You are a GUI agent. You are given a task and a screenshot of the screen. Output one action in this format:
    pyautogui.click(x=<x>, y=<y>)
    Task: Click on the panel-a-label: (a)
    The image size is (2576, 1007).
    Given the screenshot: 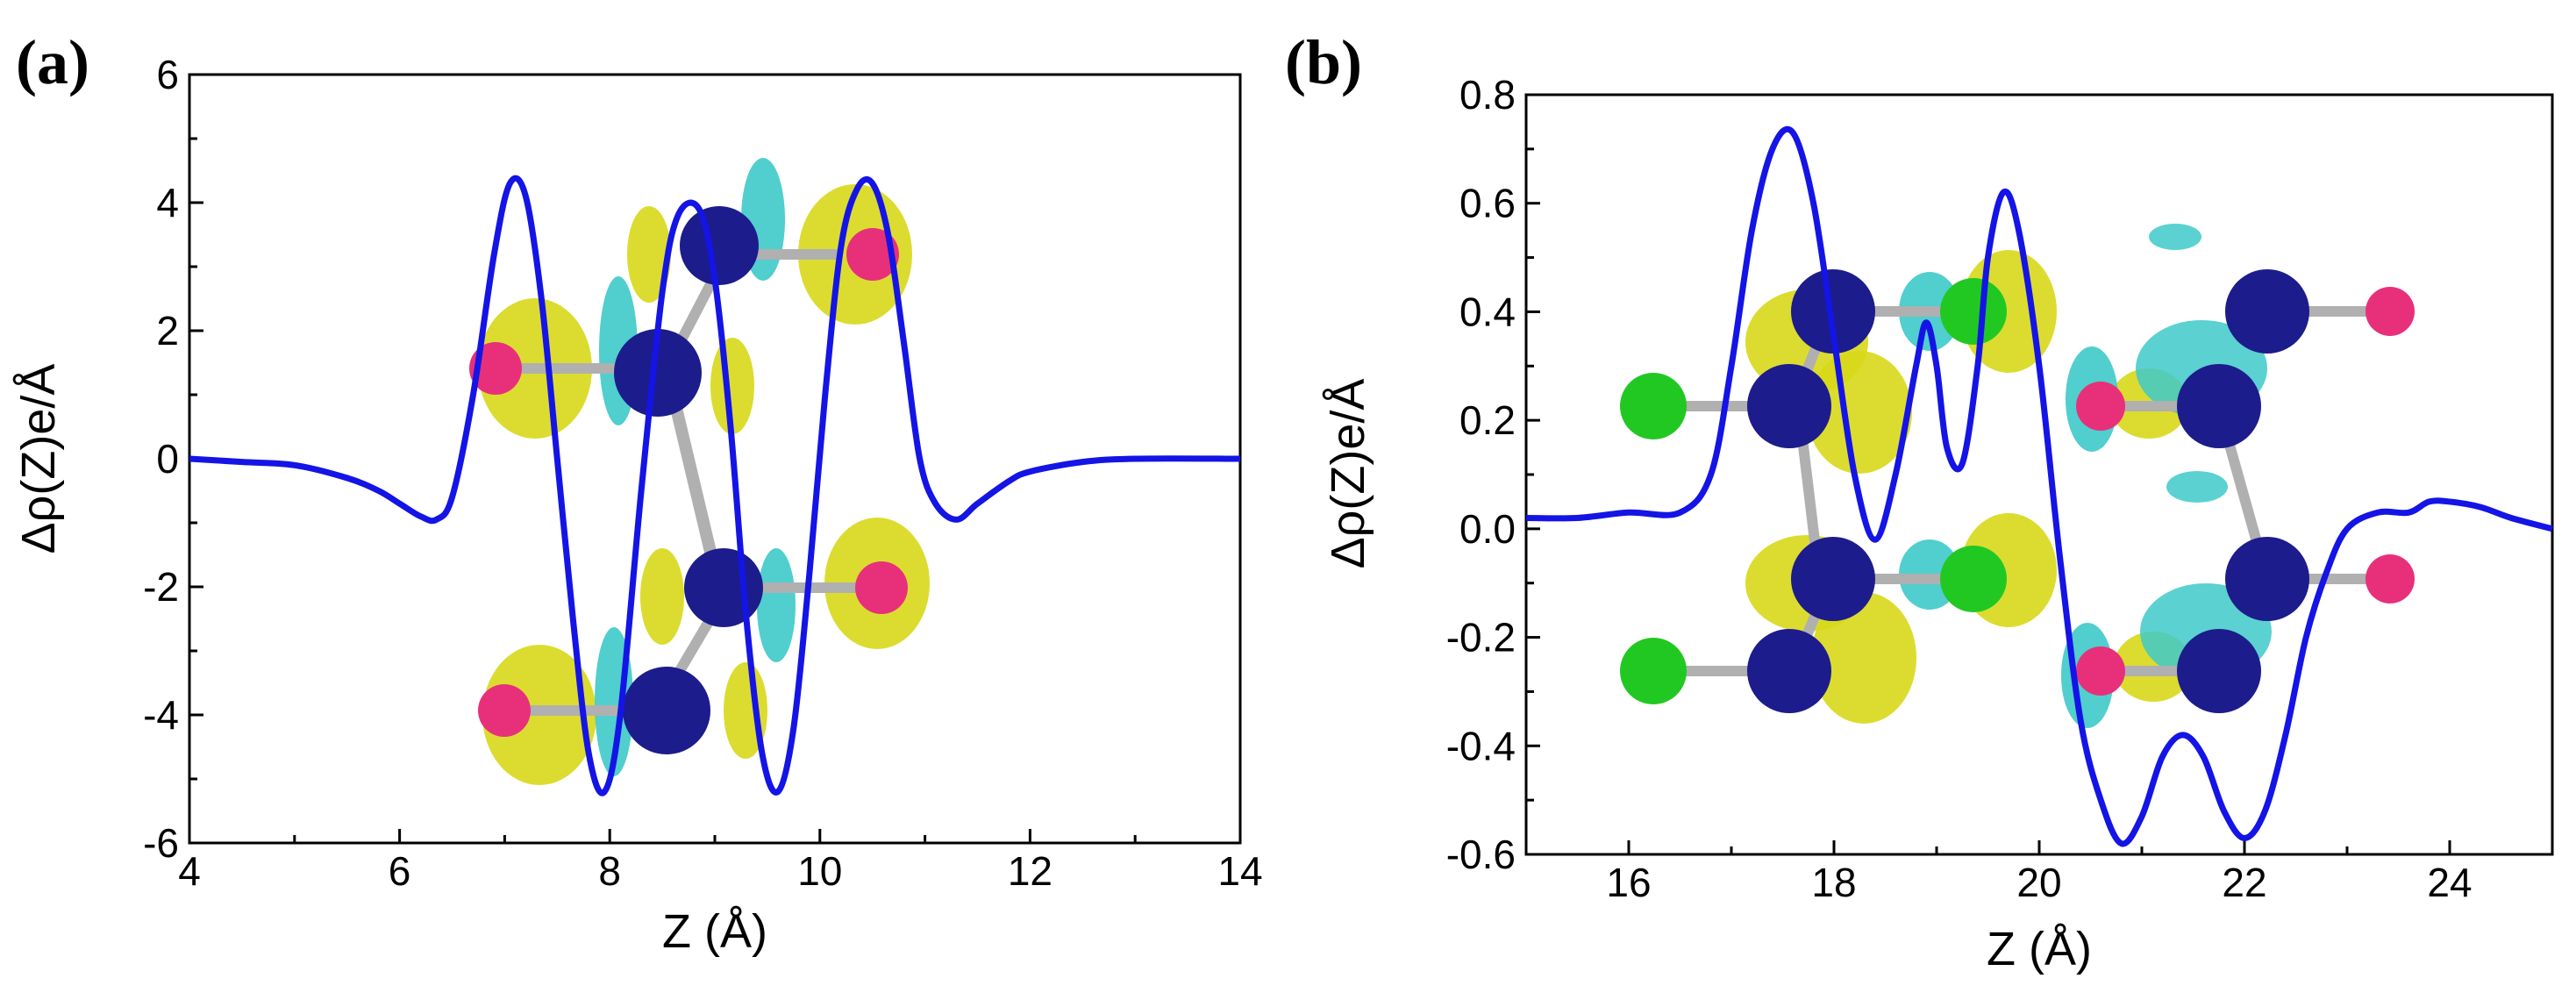 What is the action you would take?
    pyautogui.click(x=53, y=62)
    